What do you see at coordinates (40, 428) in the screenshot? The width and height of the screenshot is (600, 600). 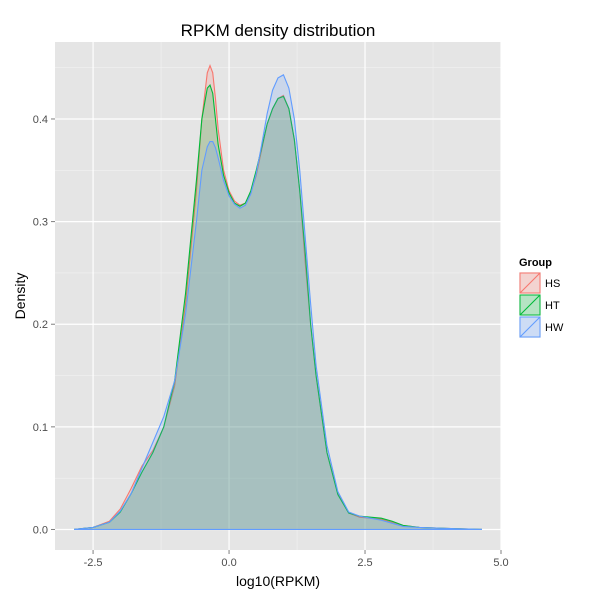 I see `y-tick-label: 0.1` at bounding box center [40, 428].